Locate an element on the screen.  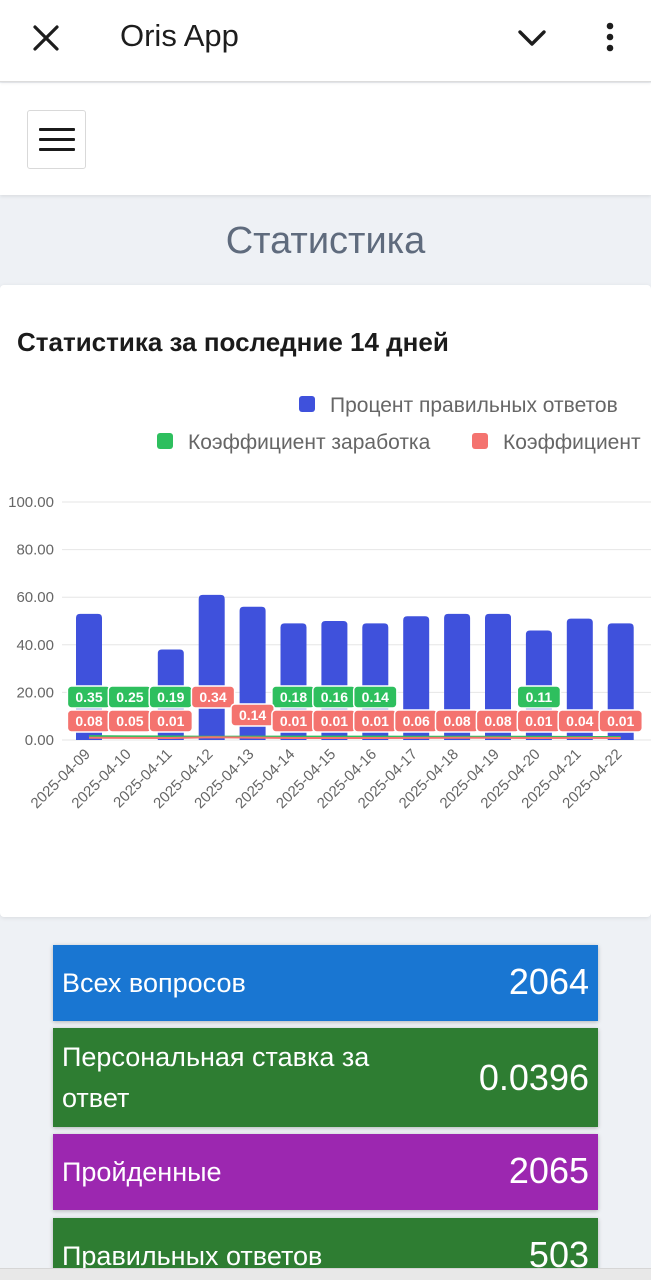
earnings-data-label-text: 0.25 is located at coordinates (129, 697).